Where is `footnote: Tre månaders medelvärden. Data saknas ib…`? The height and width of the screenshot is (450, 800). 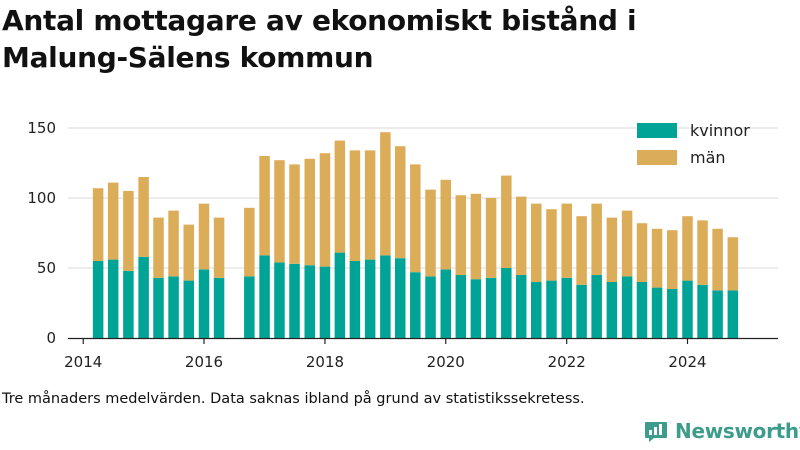
footnote: Tre månaders medelvärden. Data saknas ib… is located at coordinates (293, 399).